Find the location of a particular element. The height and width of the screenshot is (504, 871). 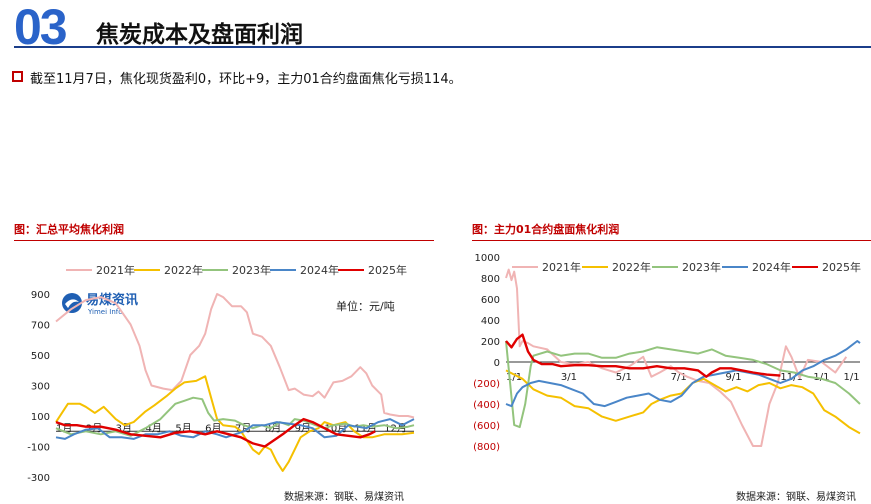

summary-text: 截至11月7日，焦化现货盈利0，环比+9，主力01合约盘面焦化亏损114。 is located at coordinates (246, 79).